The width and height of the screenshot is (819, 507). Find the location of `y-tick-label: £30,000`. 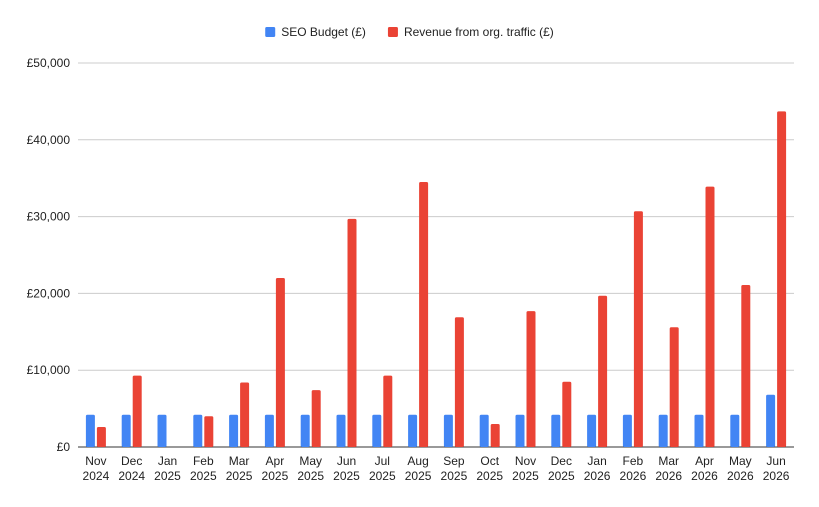

y-tick-label: £30,000 is located at coordinates (49, 217).